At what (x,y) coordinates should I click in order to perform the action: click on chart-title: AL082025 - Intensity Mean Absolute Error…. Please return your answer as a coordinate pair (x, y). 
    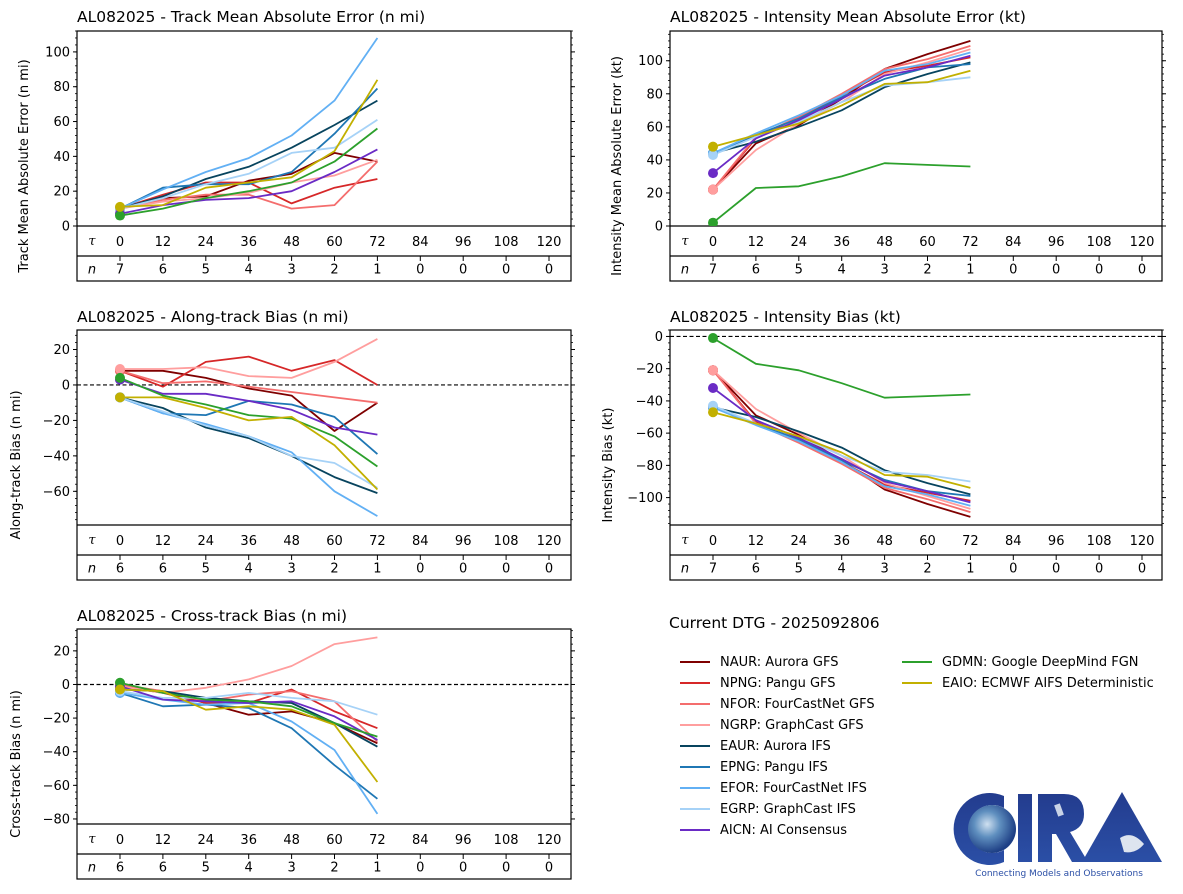
    Looking at the image, I should click on (848, 17).